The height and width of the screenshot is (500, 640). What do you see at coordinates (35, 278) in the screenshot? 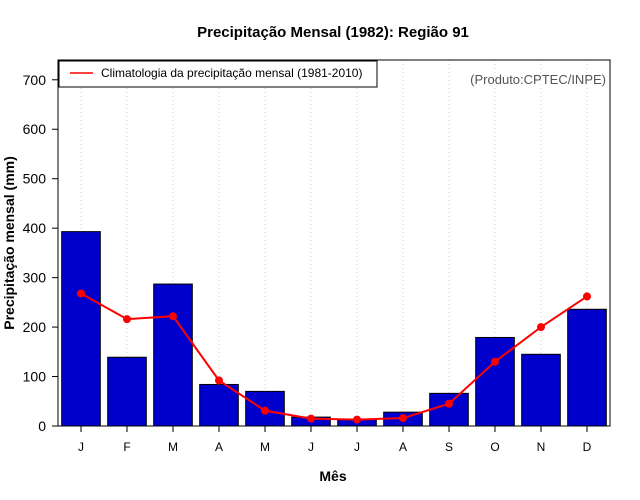
I see `y-tick-label: 300` at bounding box center [35, 278].